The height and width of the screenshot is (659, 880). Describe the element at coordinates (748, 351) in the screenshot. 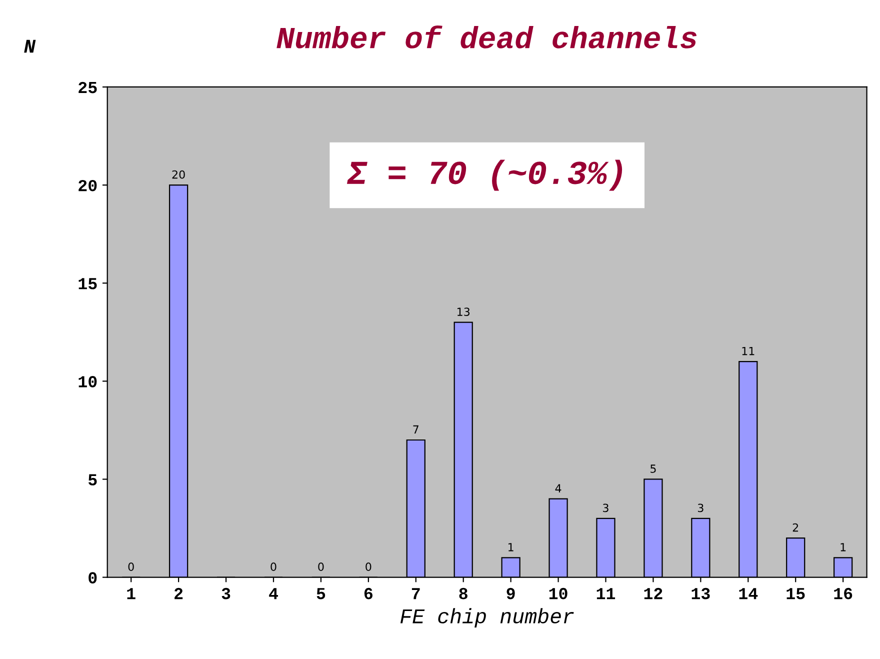

I see `data-label: 11` at that location.